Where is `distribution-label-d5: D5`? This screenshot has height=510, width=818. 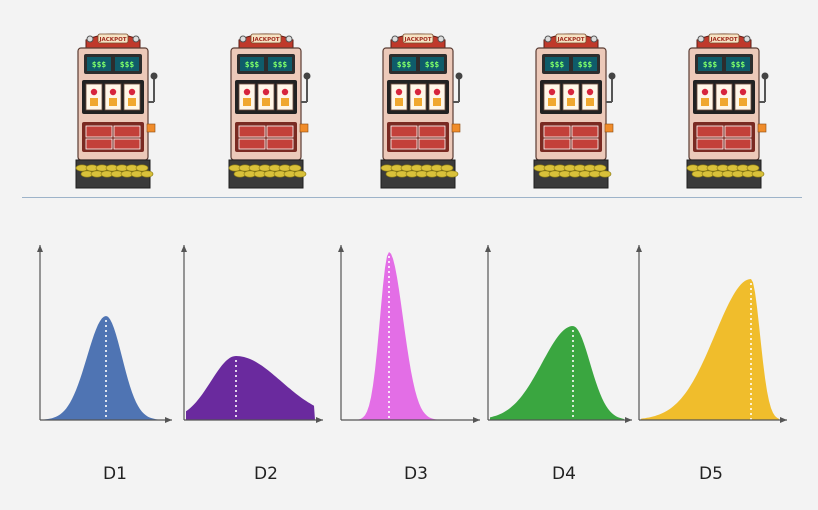 distribution-label-d5: D5 is located at coordinates (711, 474).